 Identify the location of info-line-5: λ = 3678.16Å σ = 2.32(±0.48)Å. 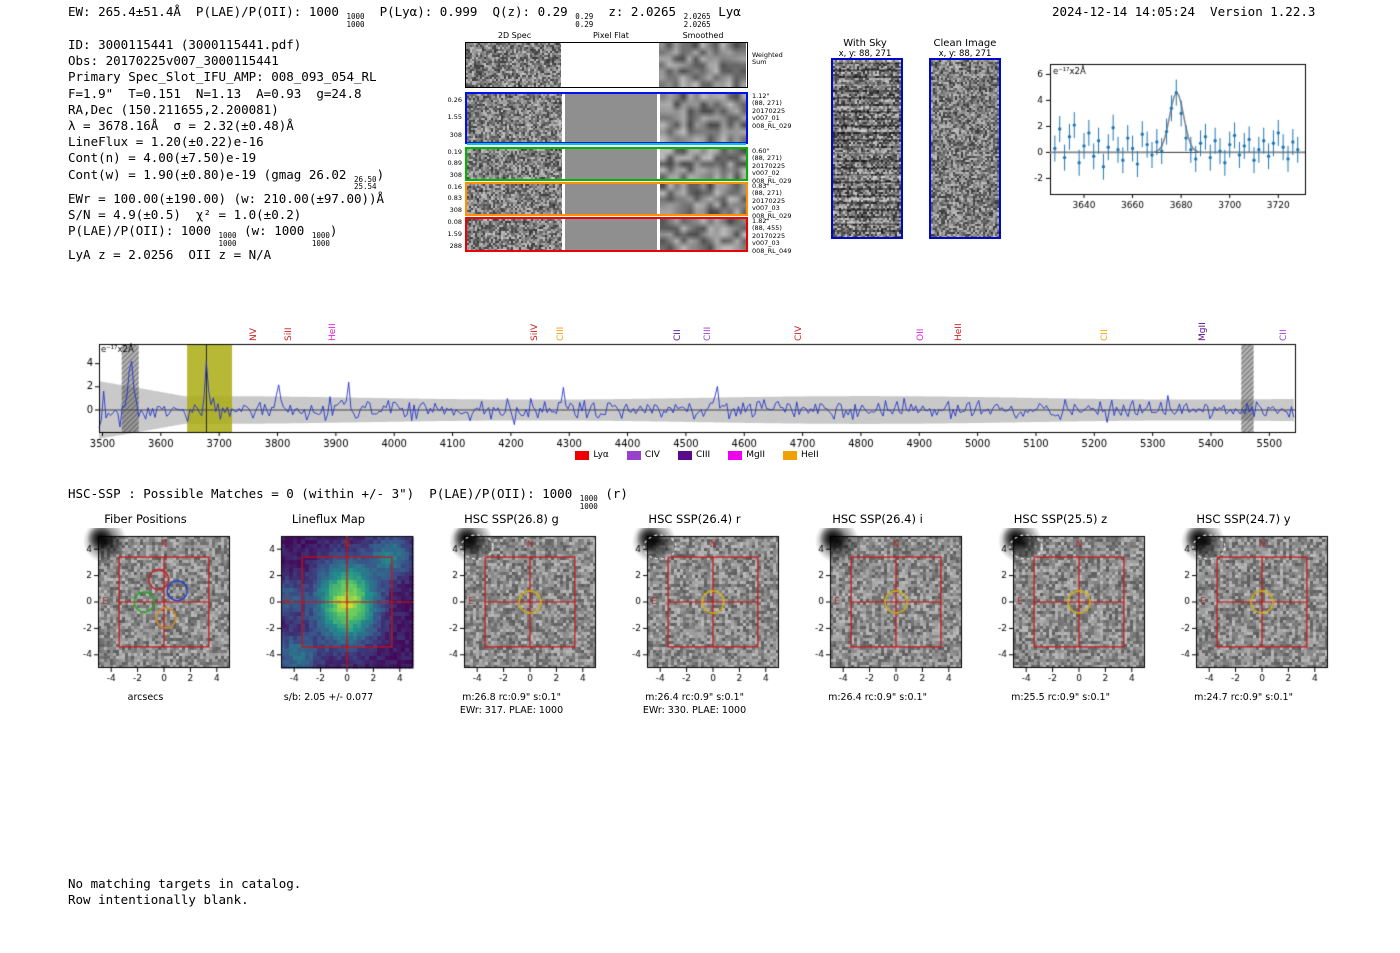
(181, 126).